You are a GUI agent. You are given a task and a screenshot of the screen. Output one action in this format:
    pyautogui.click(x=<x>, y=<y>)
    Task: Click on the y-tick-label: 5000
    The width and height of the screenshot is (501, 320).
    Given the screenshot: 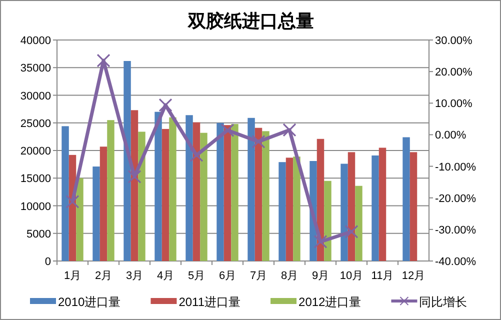 What is the action you would take?
    pyautogui.click(x=38, y=234)
    